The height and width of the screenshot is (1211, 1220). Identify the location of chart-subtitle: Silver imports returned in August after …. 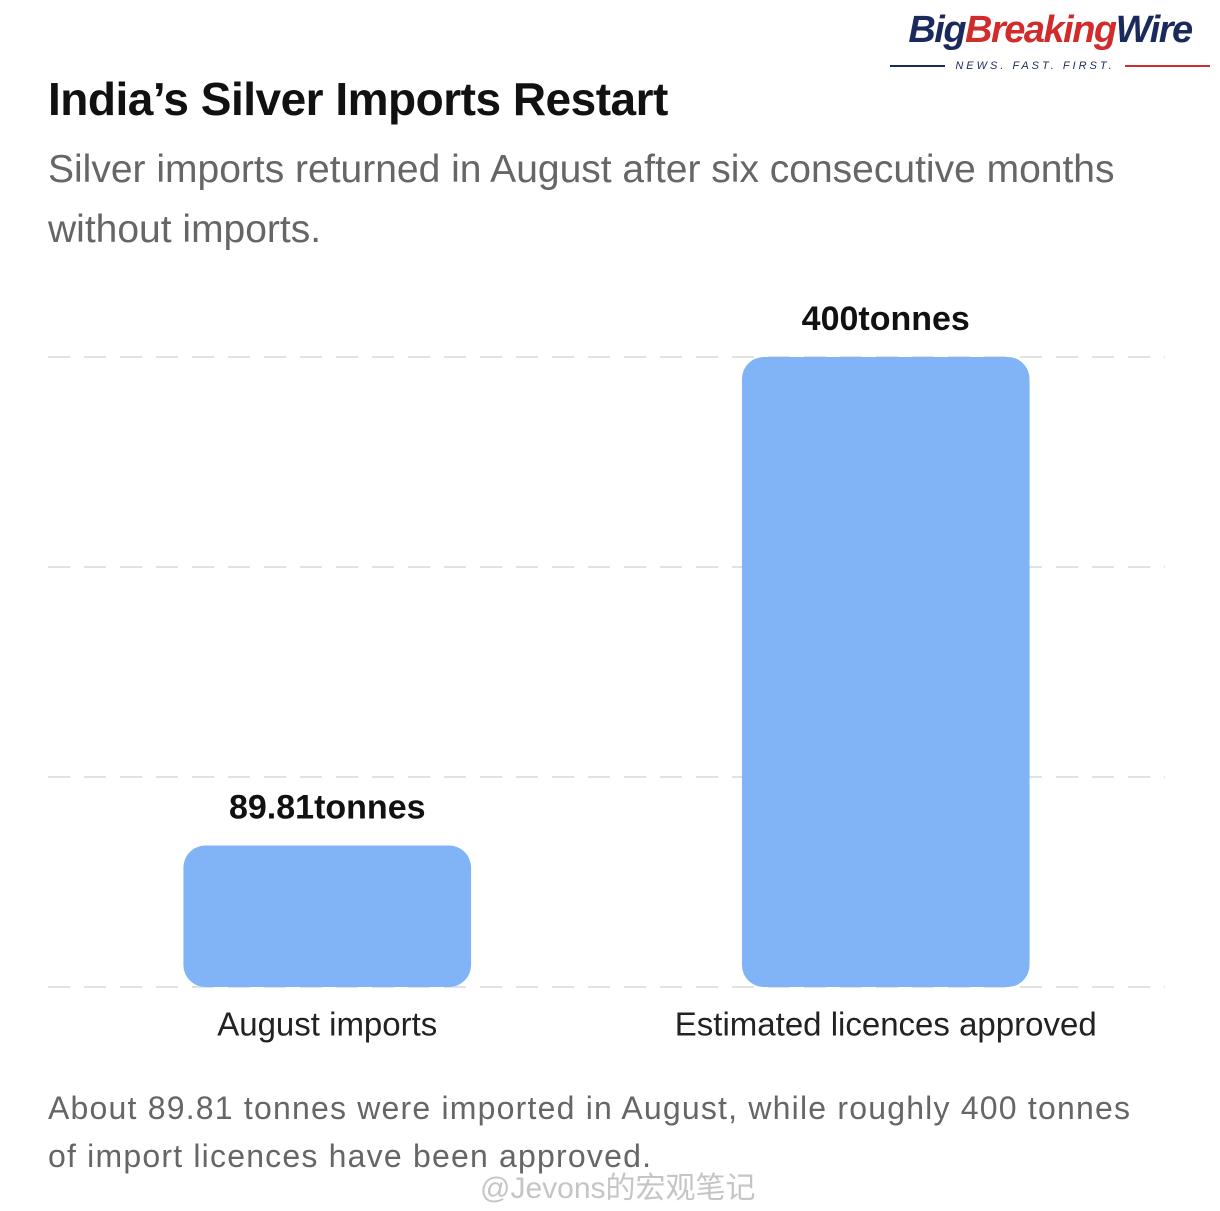
(581, 199).